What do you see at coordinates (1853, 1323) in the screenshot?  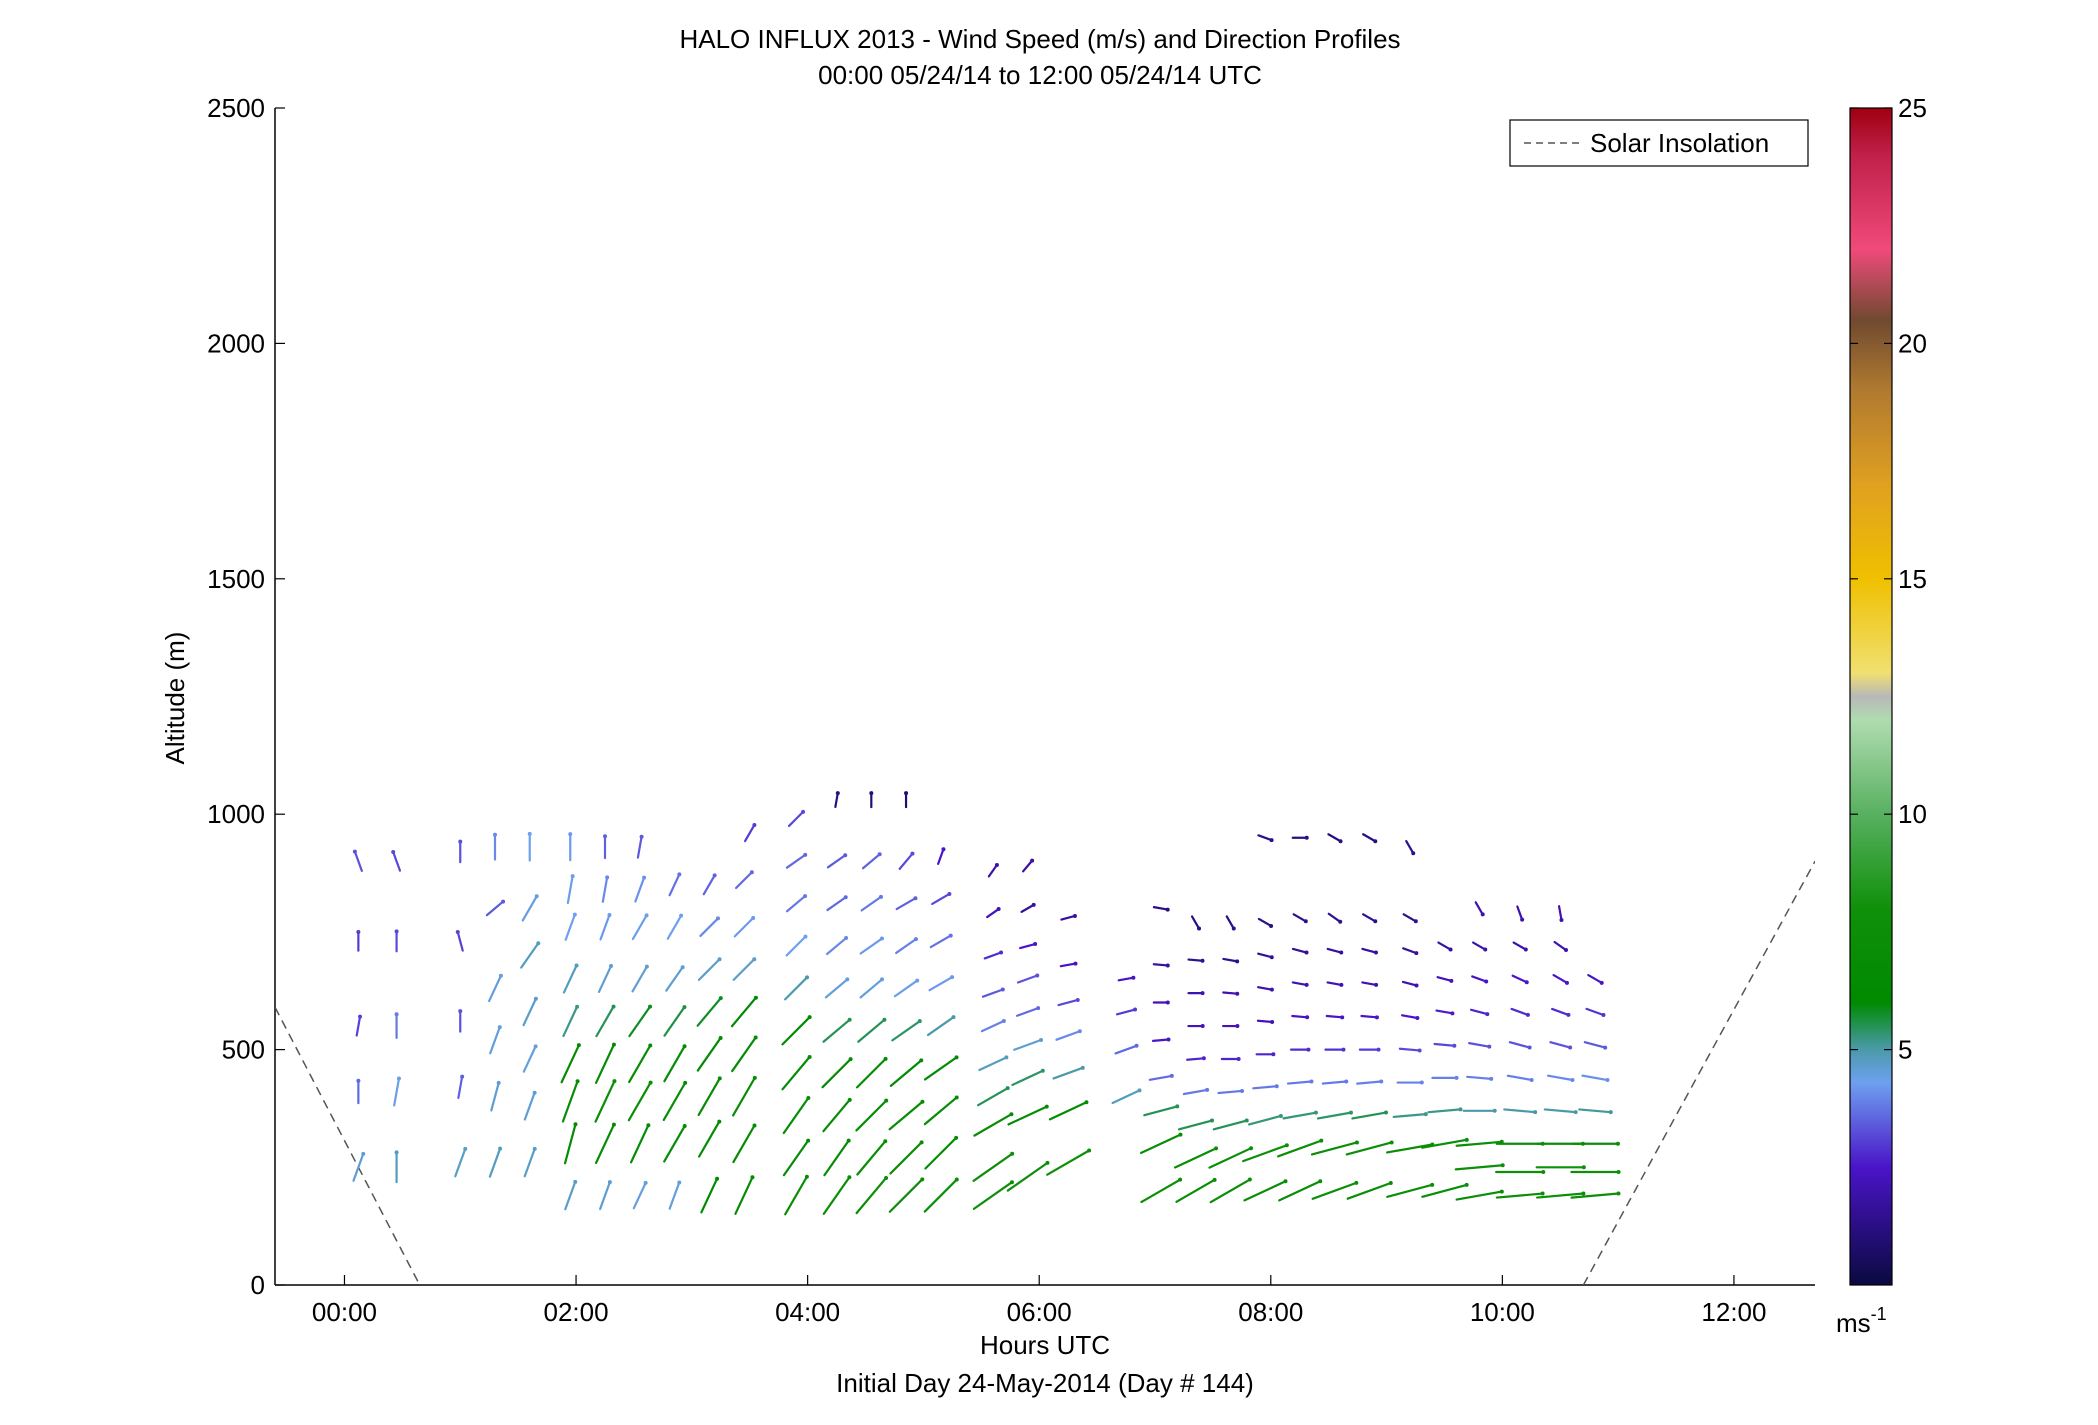 I see `colorbar-unit-base: ms` at bounding box center [1853, 1323].